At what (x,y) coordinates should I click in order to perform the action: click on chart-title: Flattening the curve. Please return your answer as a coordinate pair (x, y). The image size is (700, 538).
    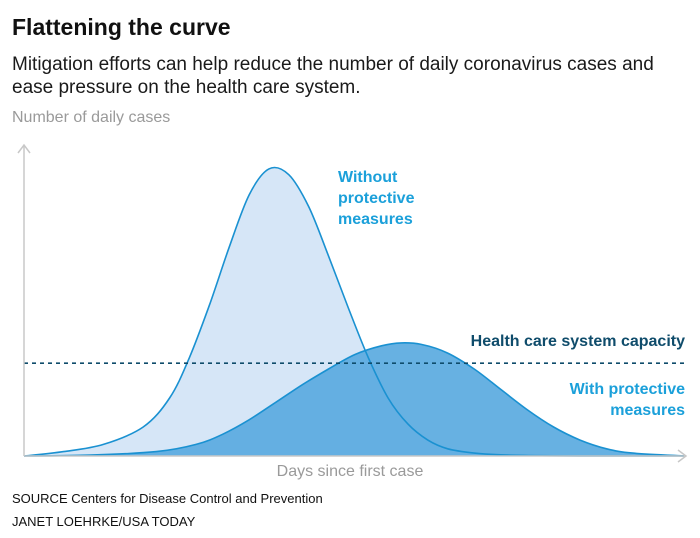
    Looking at the image, I should click on (121, 27).